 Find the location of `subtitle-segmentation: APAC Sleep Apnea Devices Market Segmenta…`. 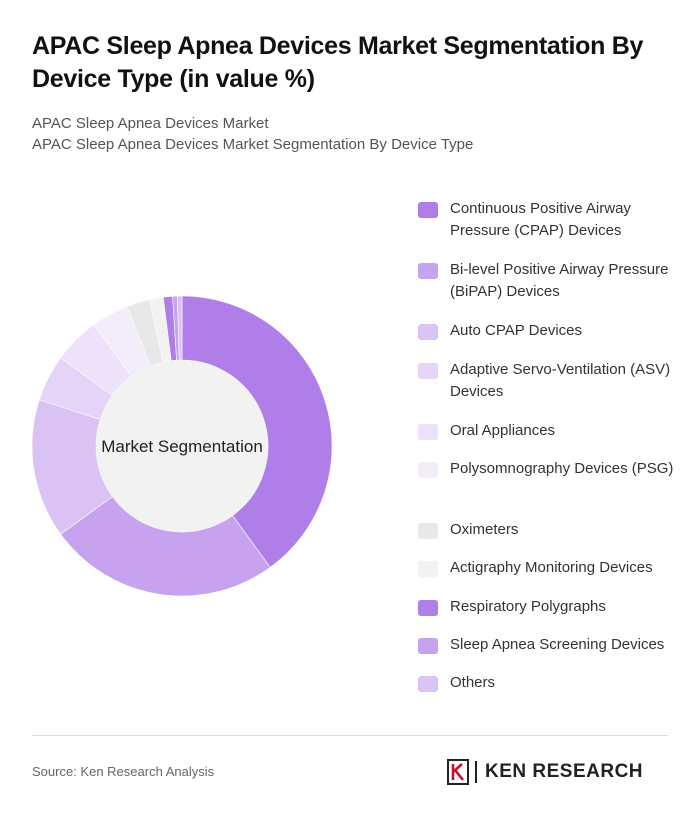

subtitle-segmentation: APAC Sleep Apnea Devices Market Segmenta… is located at coordinates (253, 144).